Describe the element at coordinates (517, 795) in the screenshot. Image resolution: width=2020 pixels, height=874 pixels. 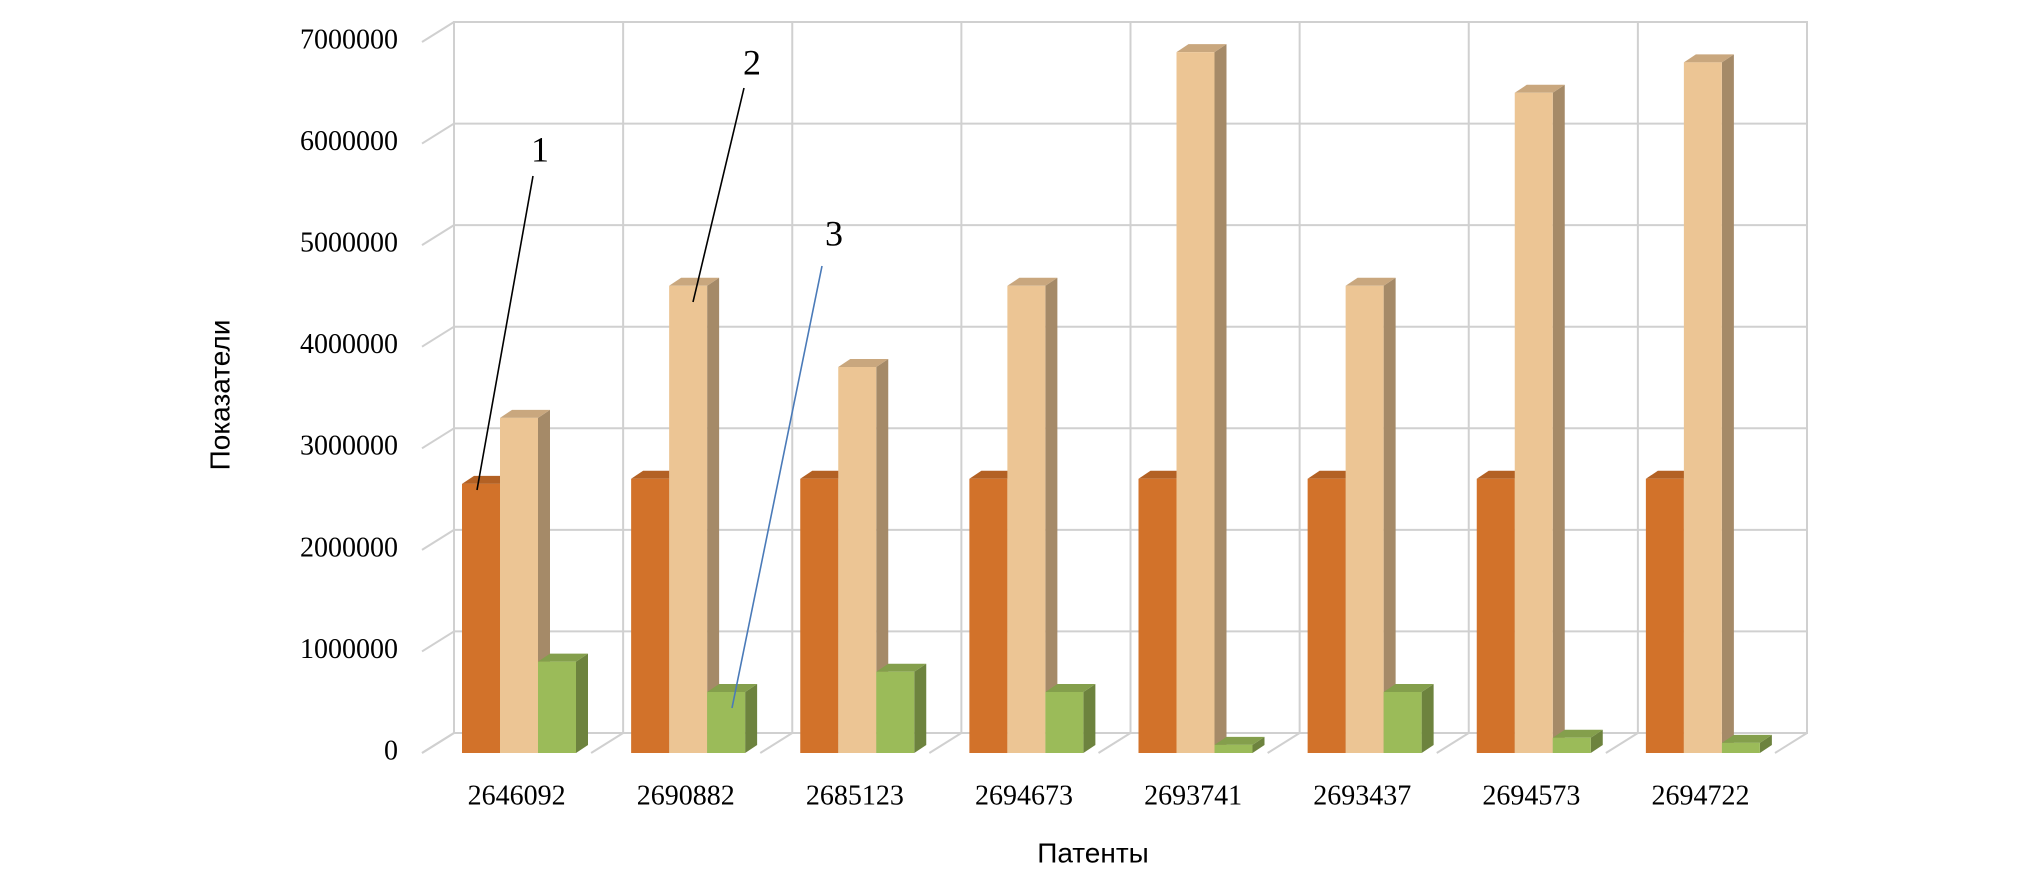
I see `x-tick-label: 2646092` at that location.